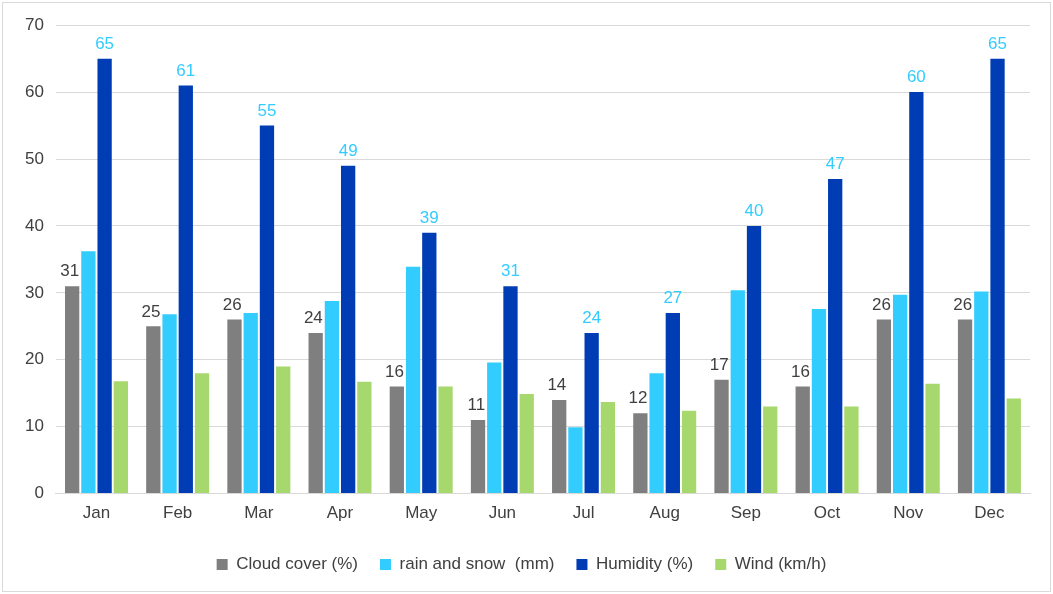  I want to click on legend-label: rain and snow (mm), so click(477, 564).